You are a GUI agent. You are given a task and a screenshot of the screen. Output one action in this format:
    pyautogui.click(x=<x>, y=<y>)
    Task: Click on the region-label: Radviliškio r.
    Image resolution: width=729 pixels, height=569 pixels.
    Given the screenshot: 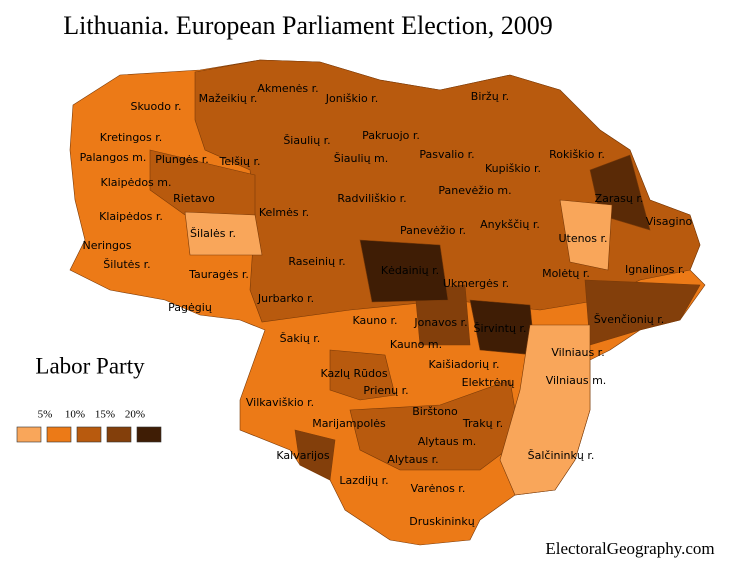 What is the action you would take?
    pyautogui.click(x=371, y=198)
    